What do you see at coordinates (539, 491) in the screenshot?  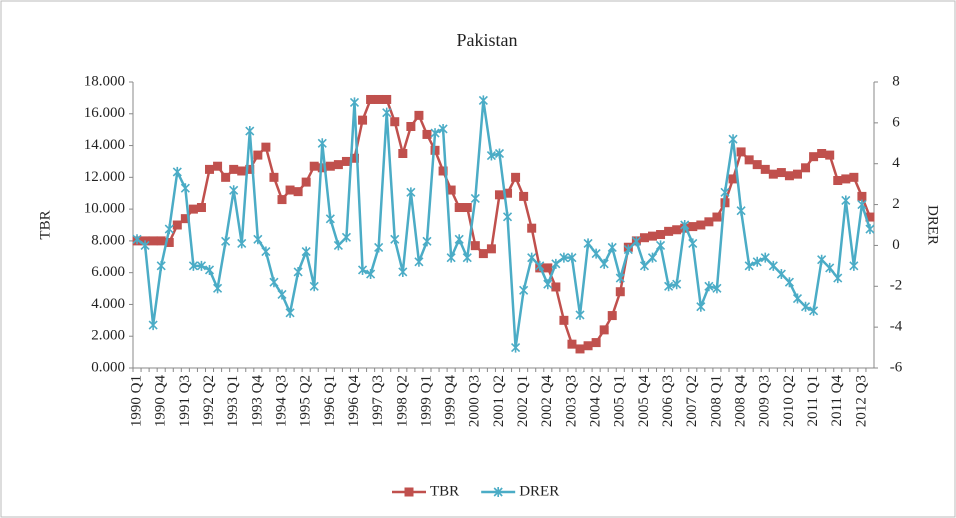 I see `legend-label: DRER` at bounding box center [539, 491].